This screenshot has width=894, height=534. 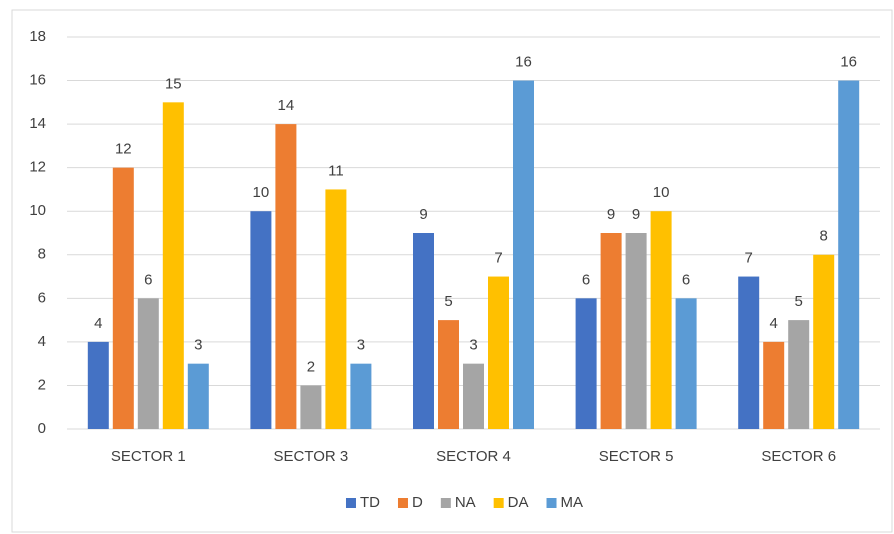 What do you see at coordinates (518, 502) in the screenshot?
I see `legend-label: DA` at bounding box center [518, 502].